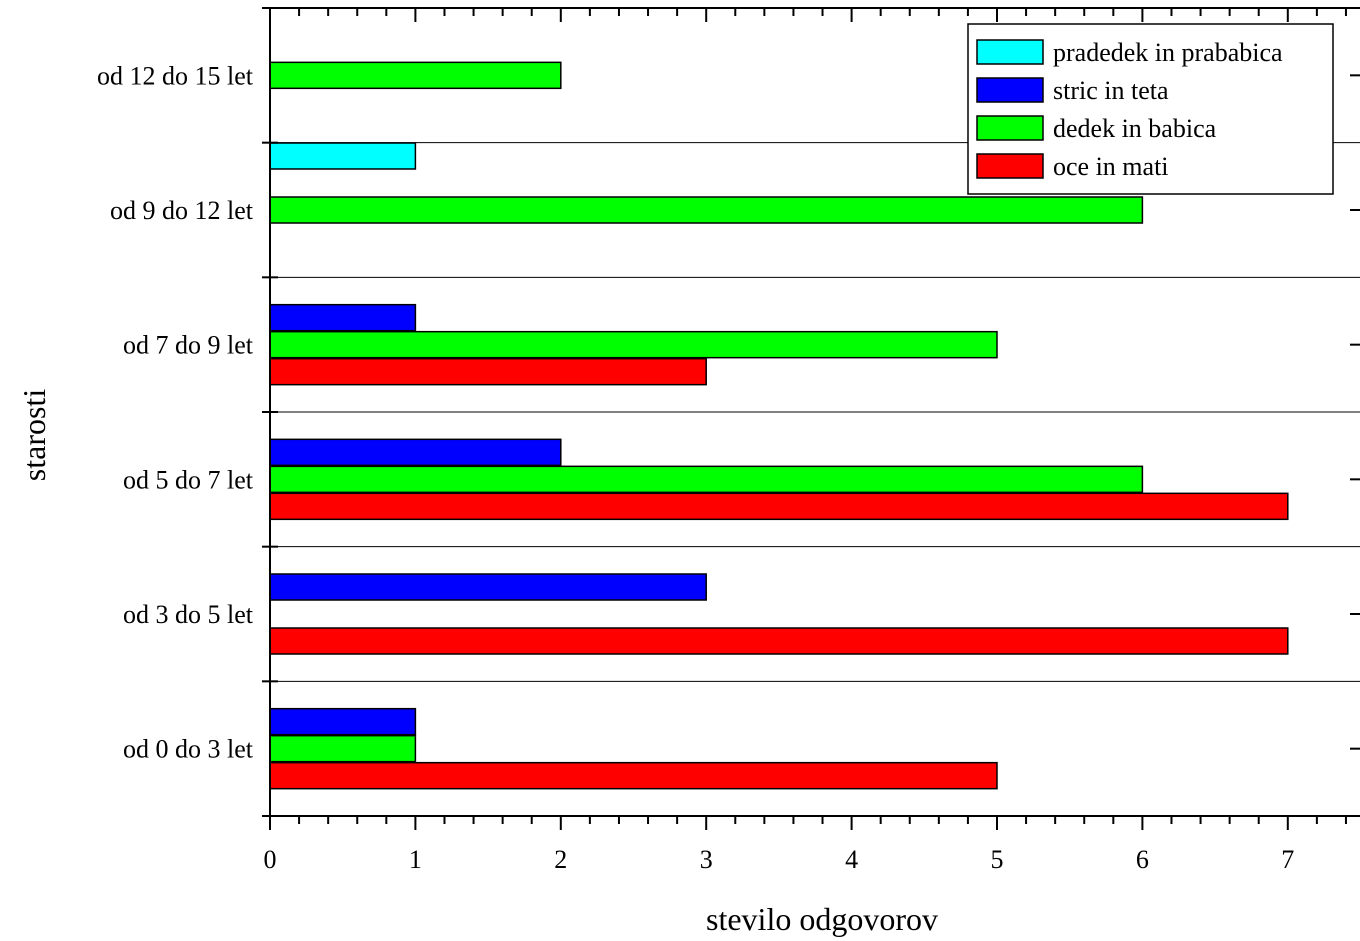 This screenshot has height=941, width=1360. Describe the element at coordinates (822, 919) in the screenshot. I see `x-axis-title: stevilo odgovorov` at that location.